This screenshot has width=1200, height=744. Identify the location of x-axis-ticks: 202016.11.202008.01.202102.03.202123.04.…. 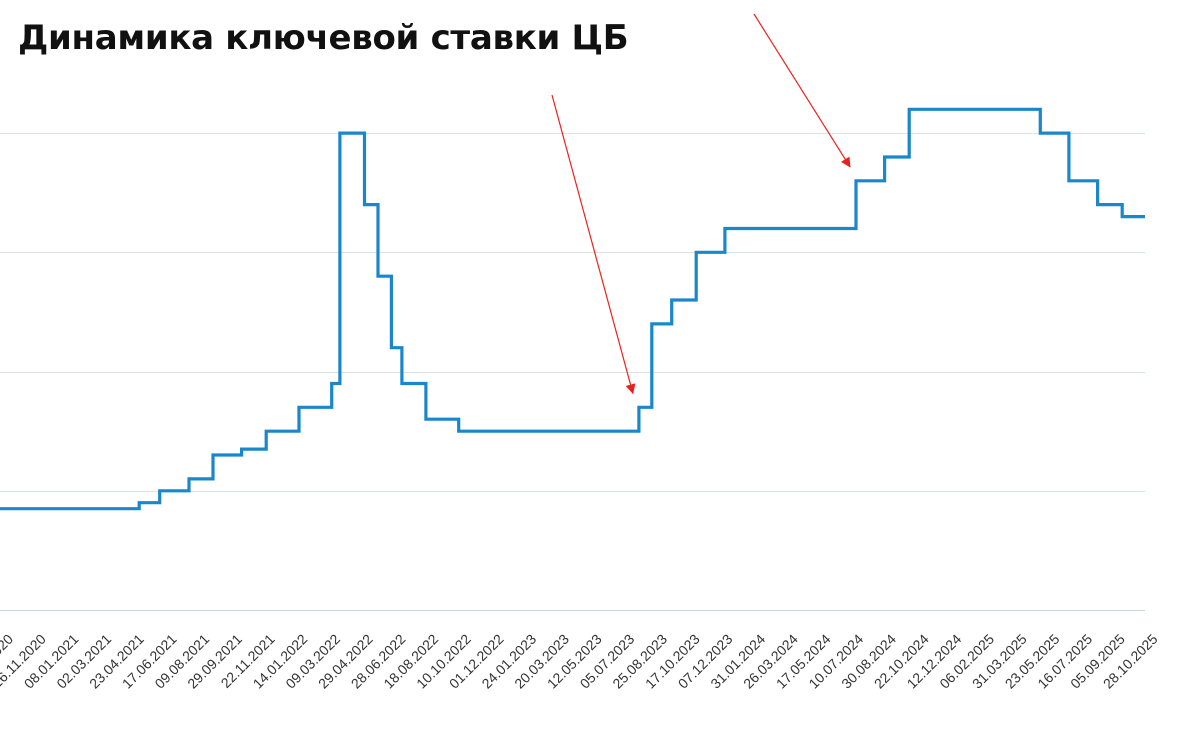
(580, 661).